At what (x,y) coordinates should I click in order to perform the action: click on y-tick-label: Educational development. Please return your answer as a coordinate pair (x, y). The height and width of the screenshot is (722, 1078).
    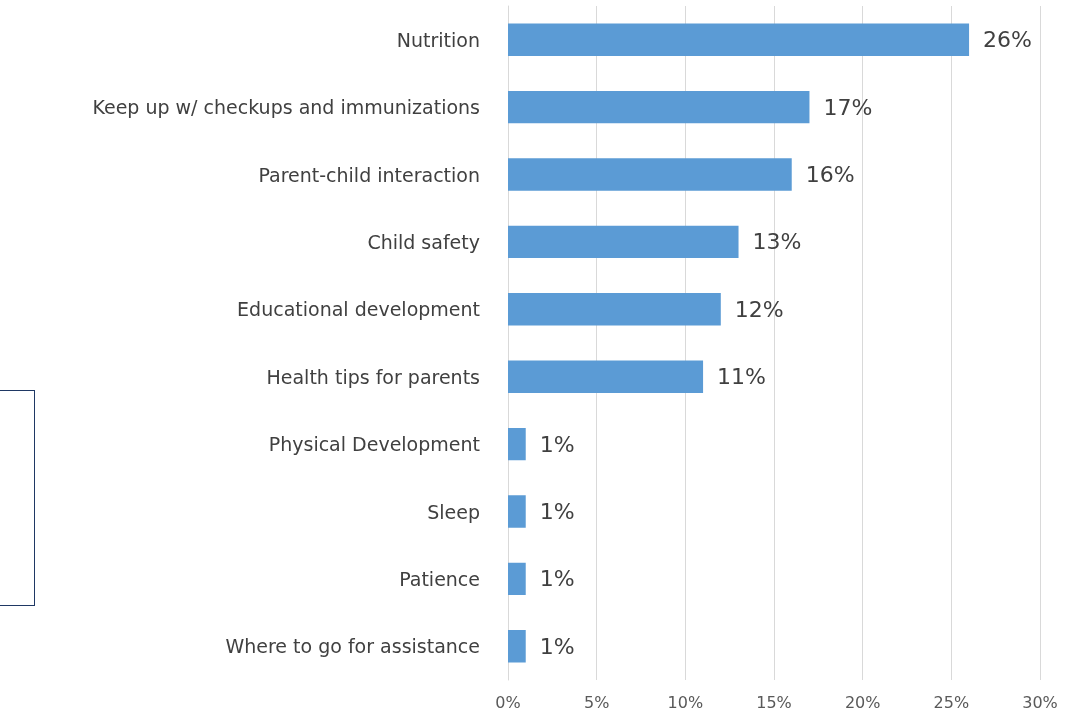
    Looking at the image, I should click on (358, 309).